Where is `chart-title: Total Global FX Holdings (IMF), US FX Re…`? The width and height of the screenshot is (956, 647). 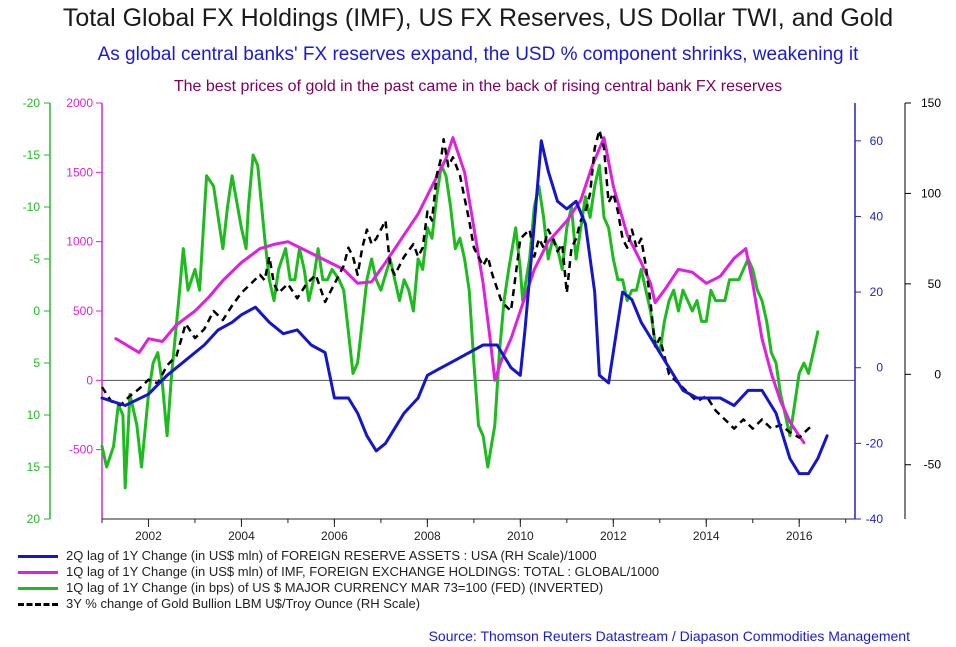 chart-title: Total Global FX Holdings (IMF), US FX Re… is located at coordinates (478, 18).